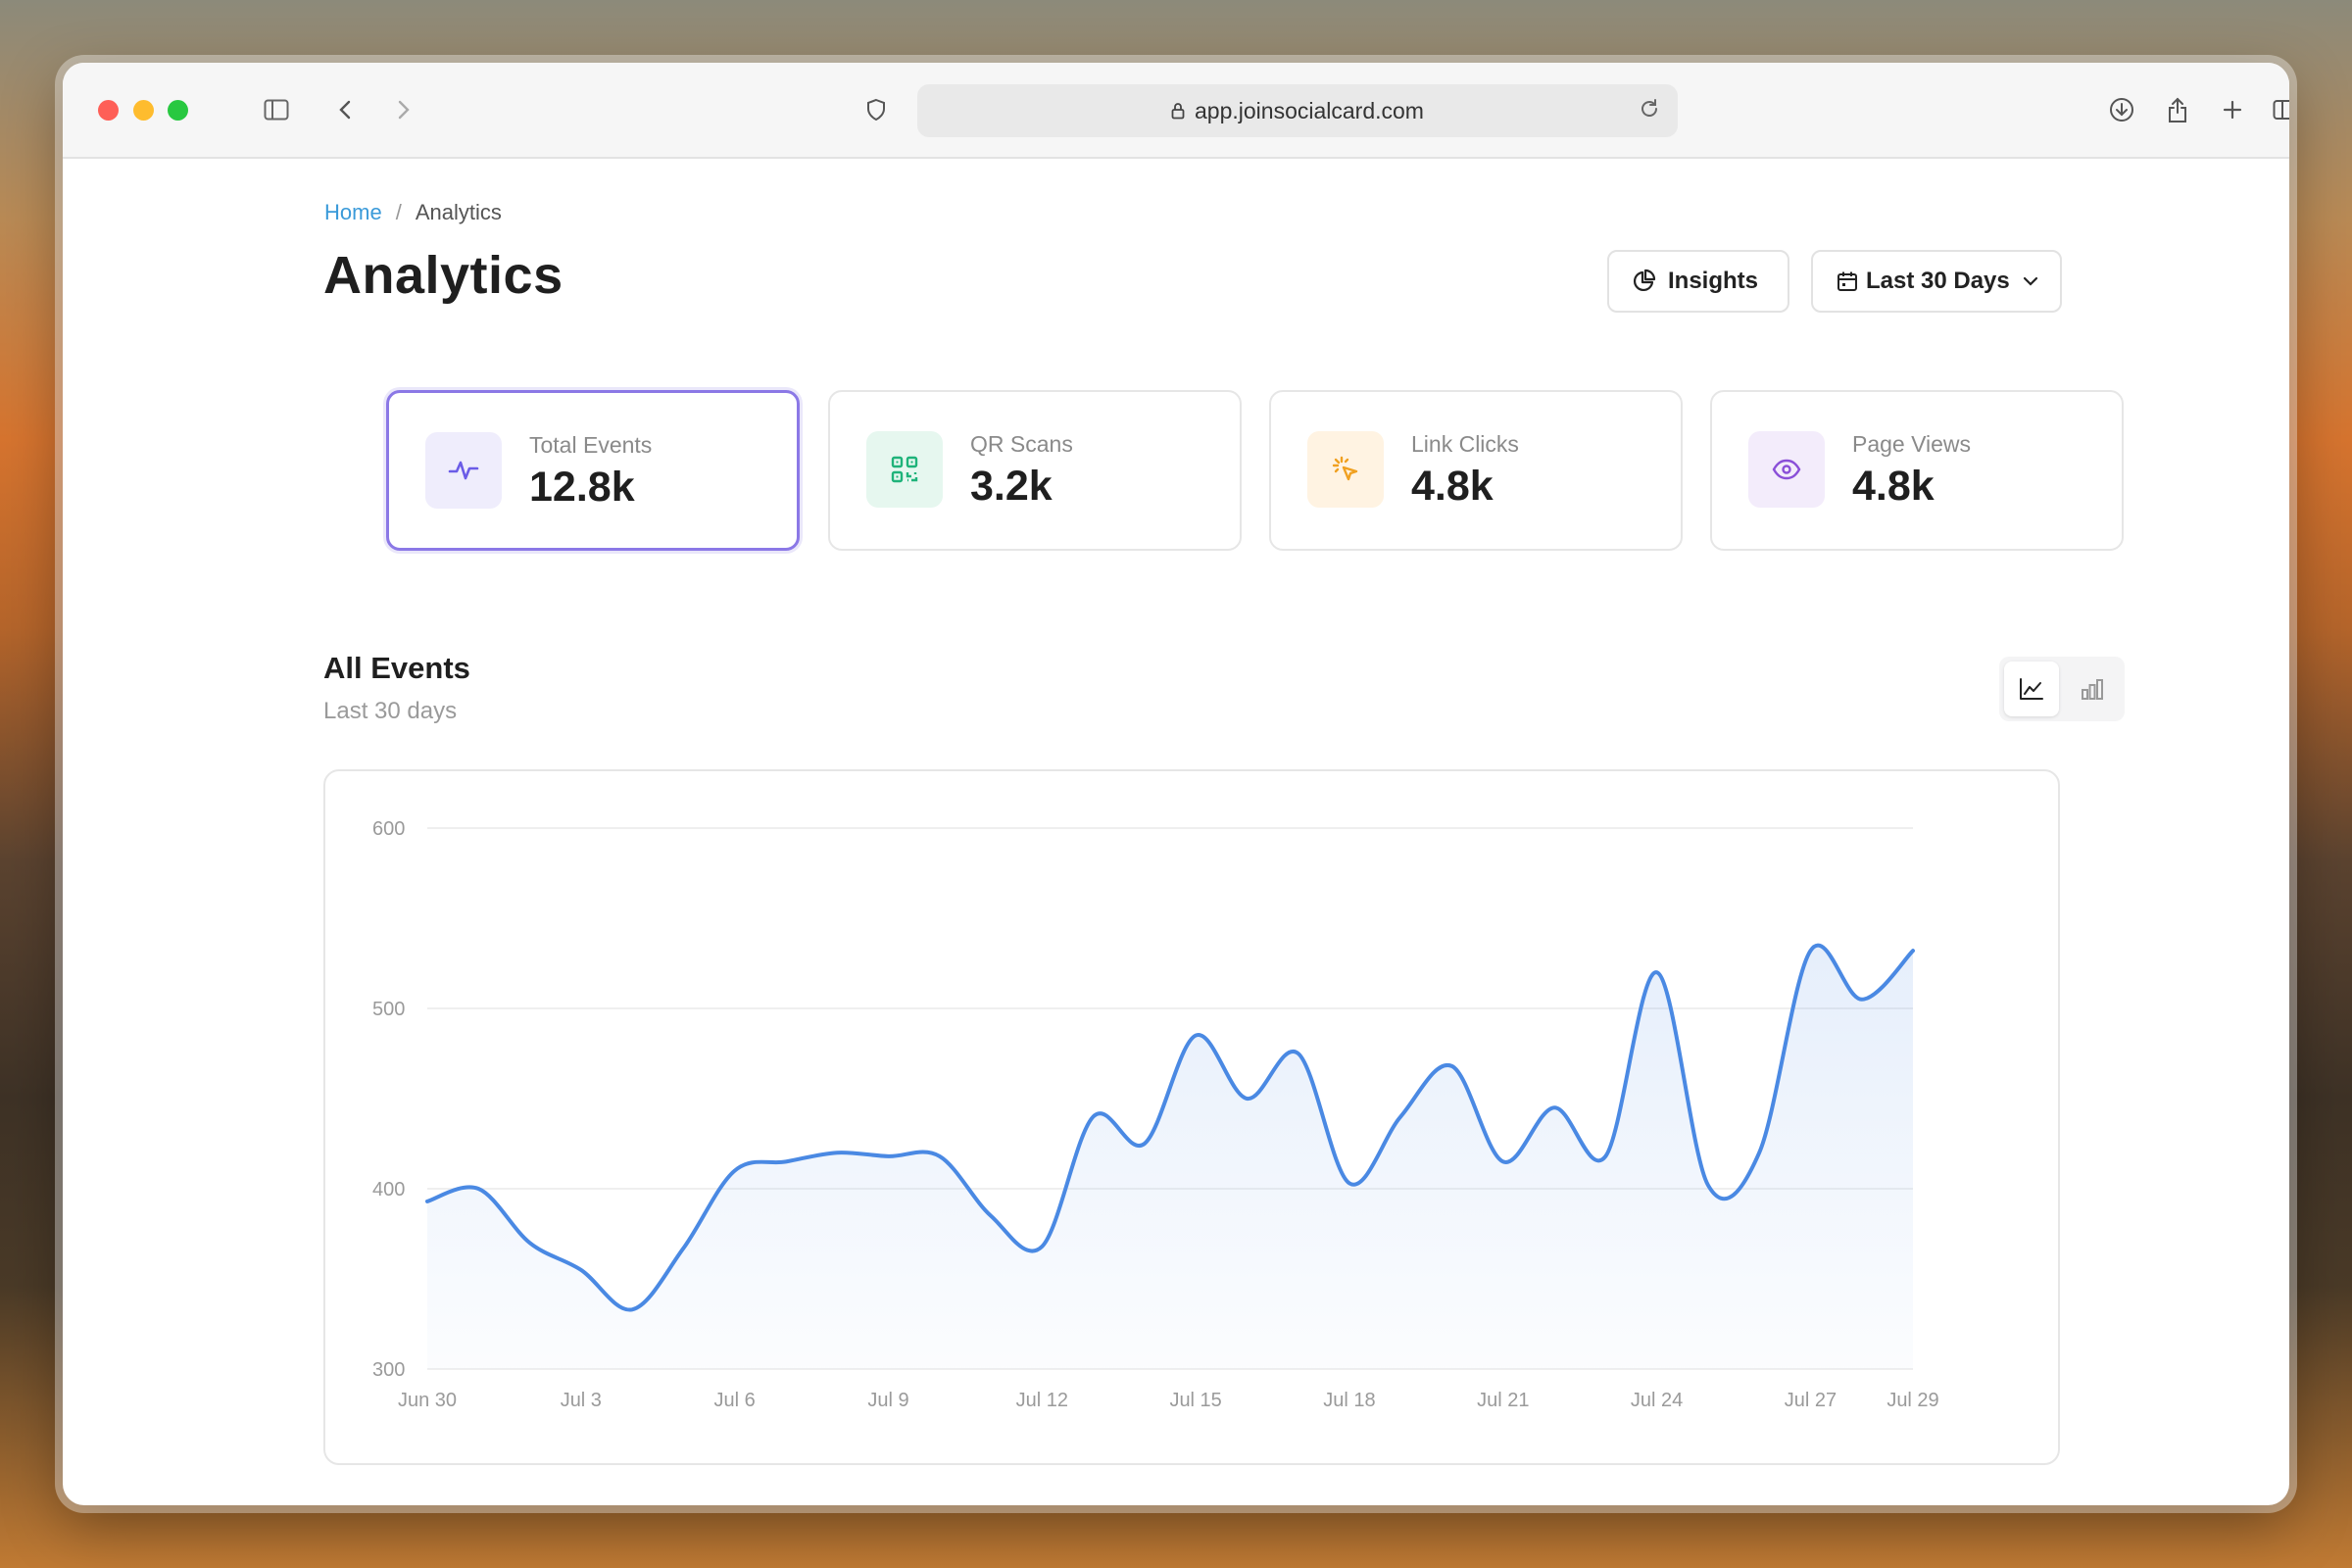  Describe the element at coordinates (876, 109) in the screenshot. I see `privacy-shield-icon` at that location.